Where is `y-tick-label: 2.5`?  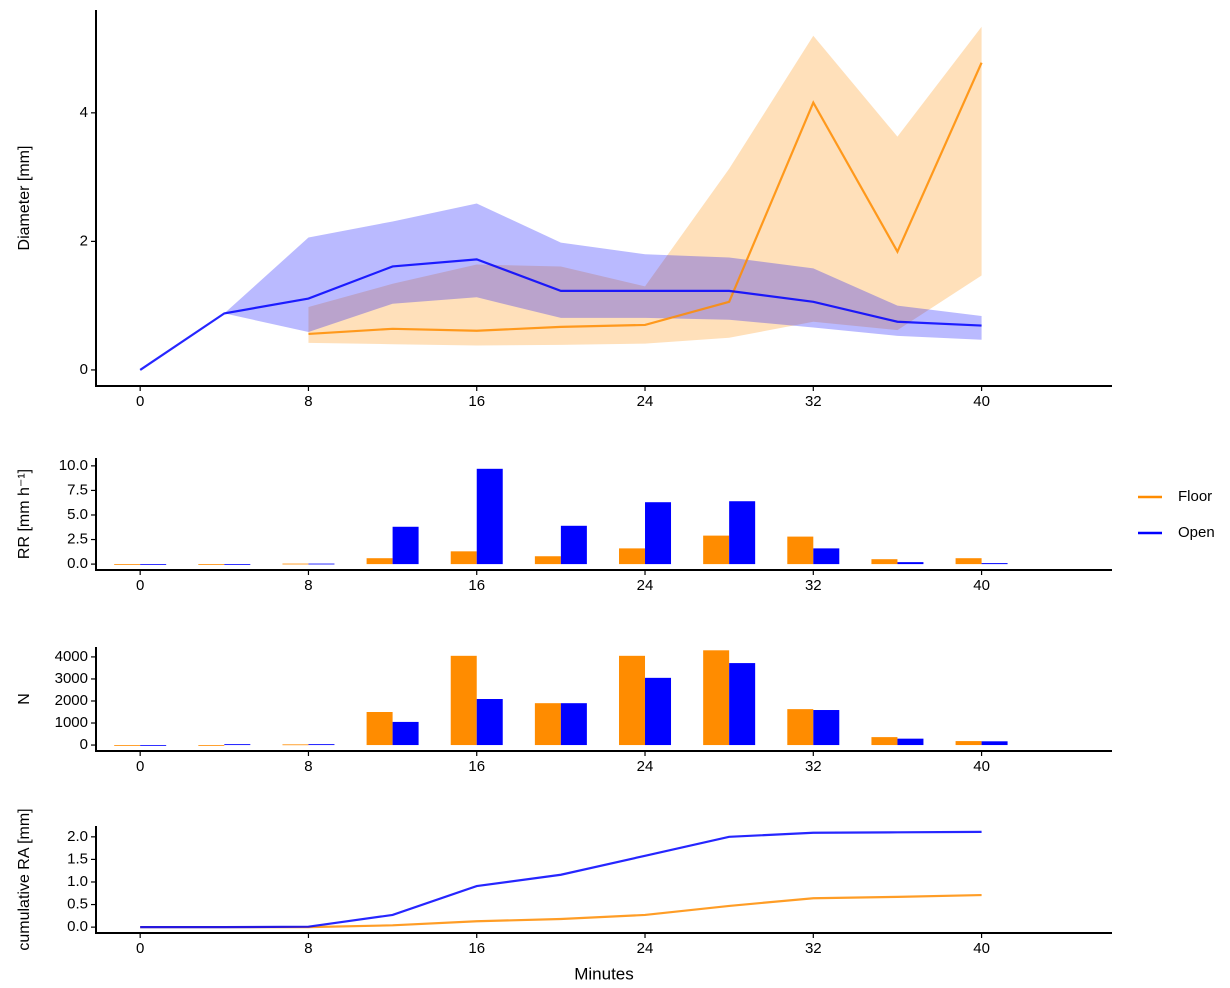
y-tick-label: 2.5 is located at coordinates (77, 539).